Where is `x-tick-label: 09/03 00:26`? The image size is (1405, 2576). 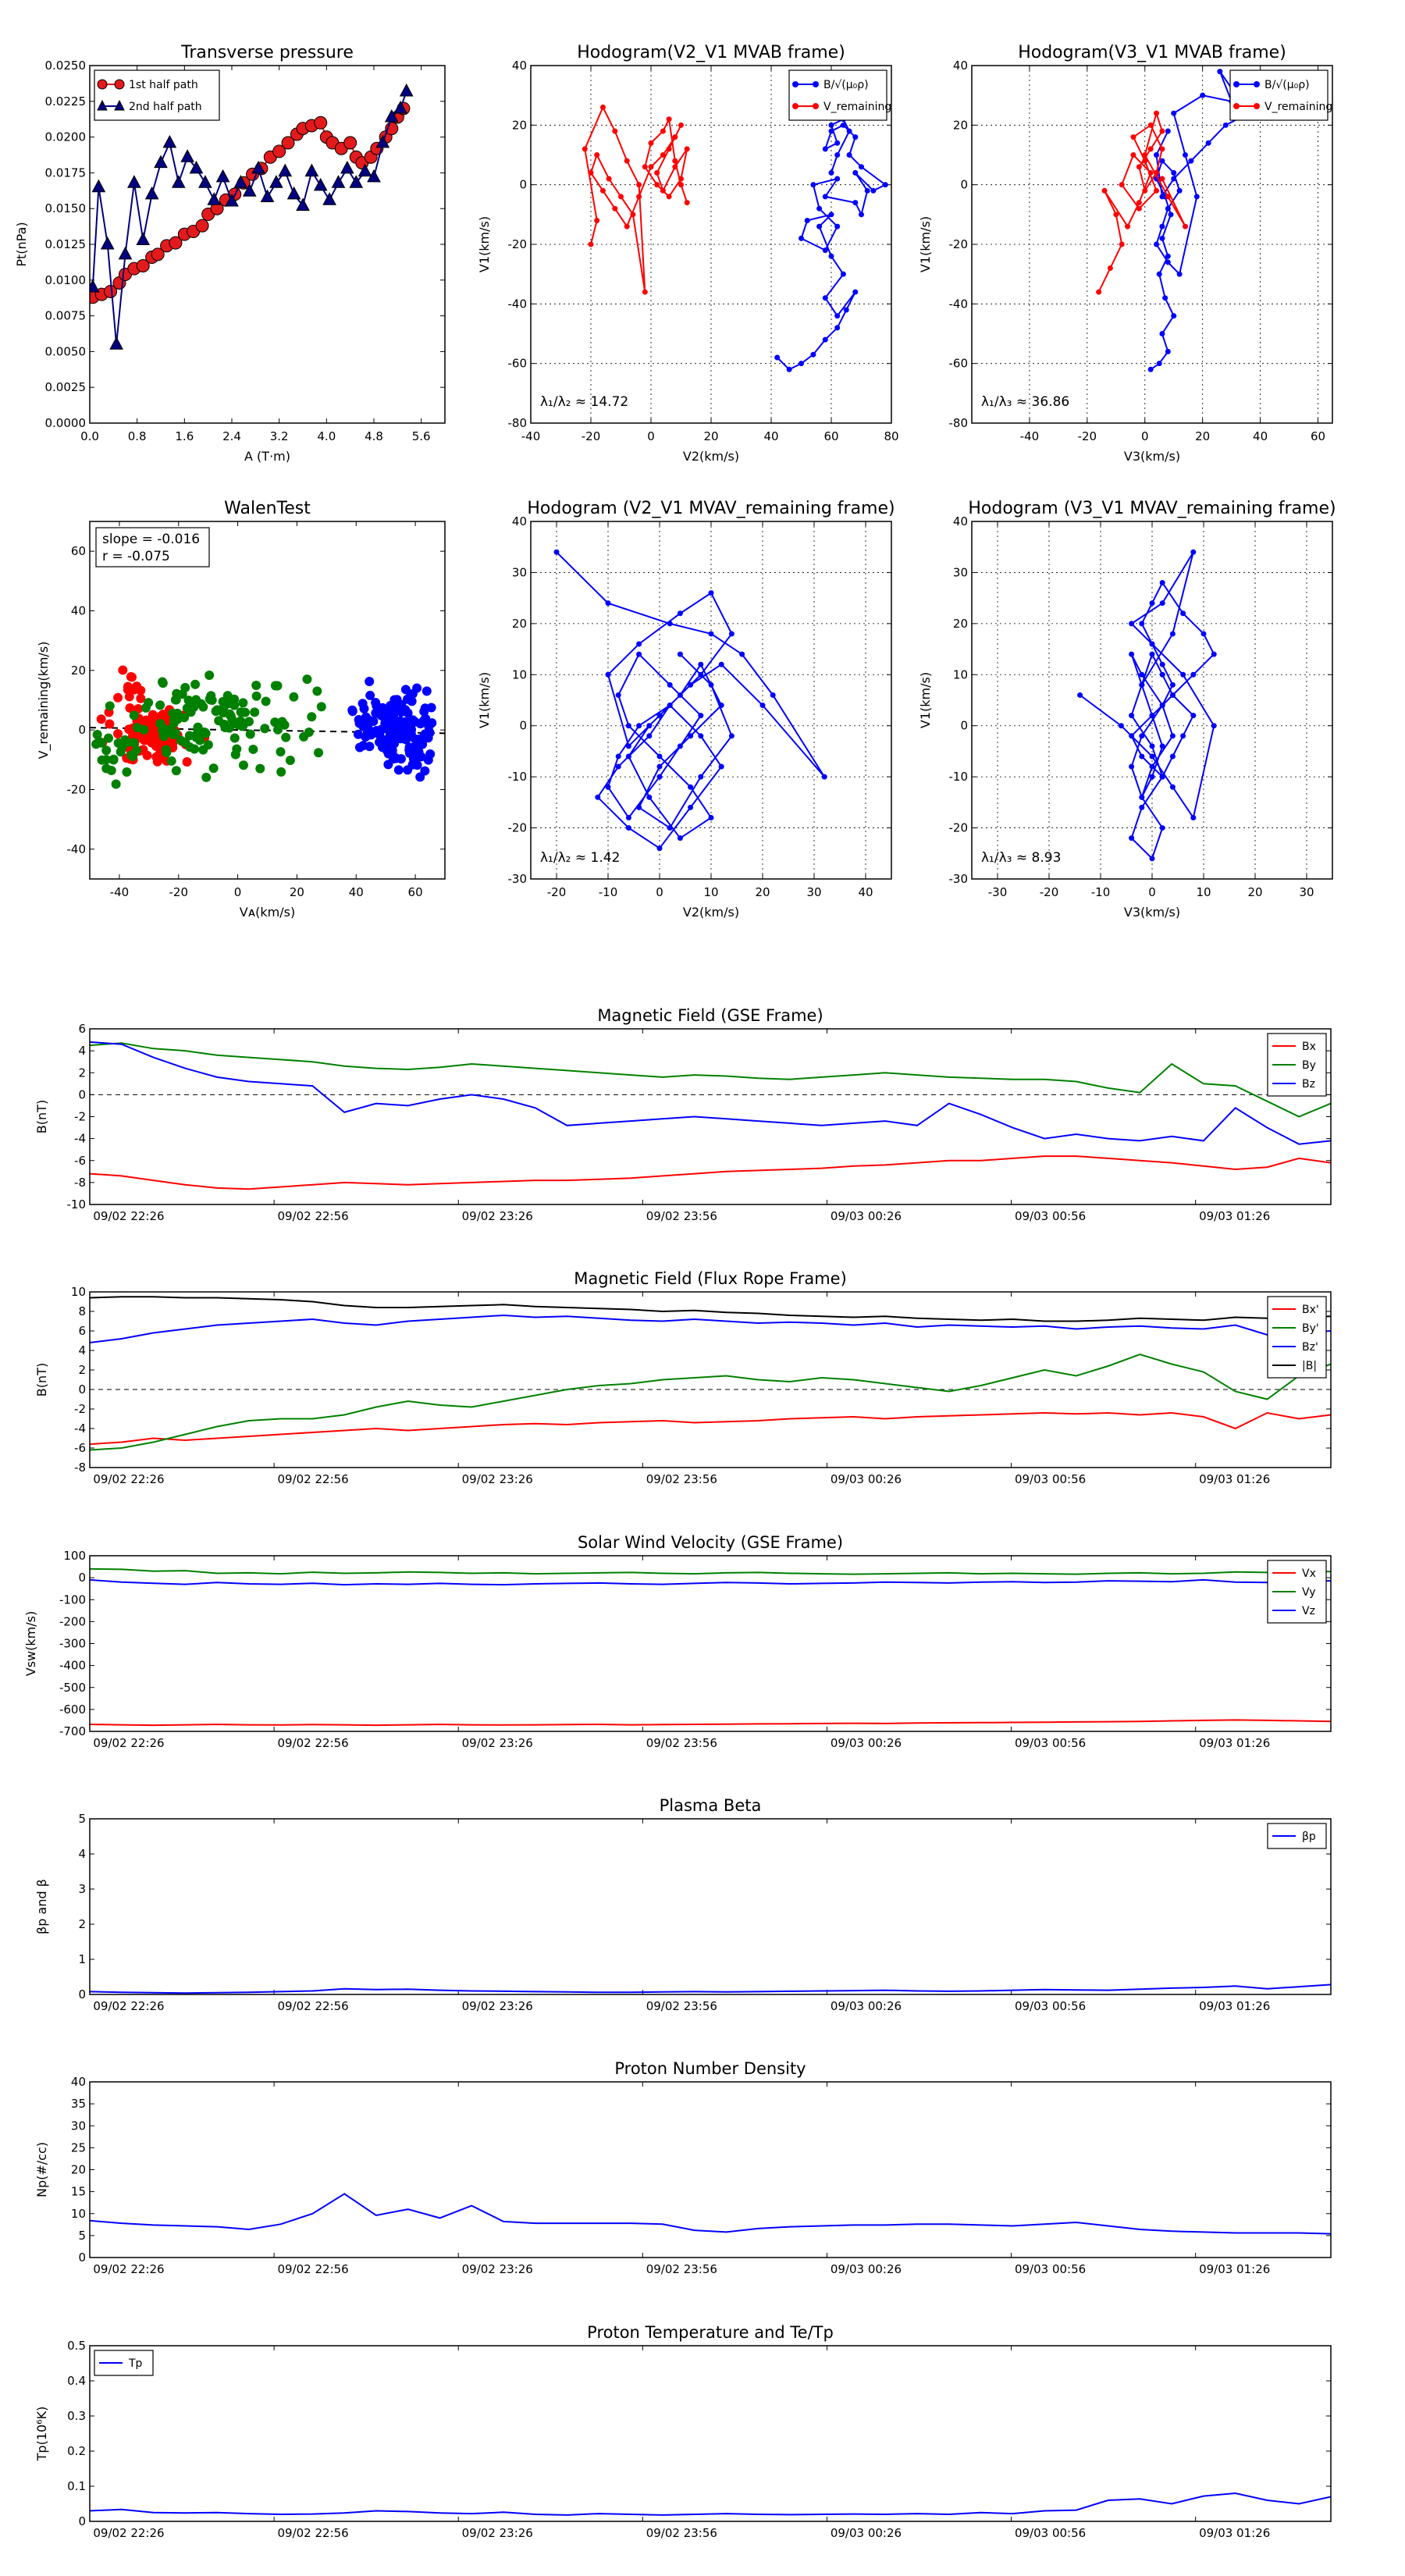
x-tick-label: 09/03 00:26 is located at coordinates (867, 1743).